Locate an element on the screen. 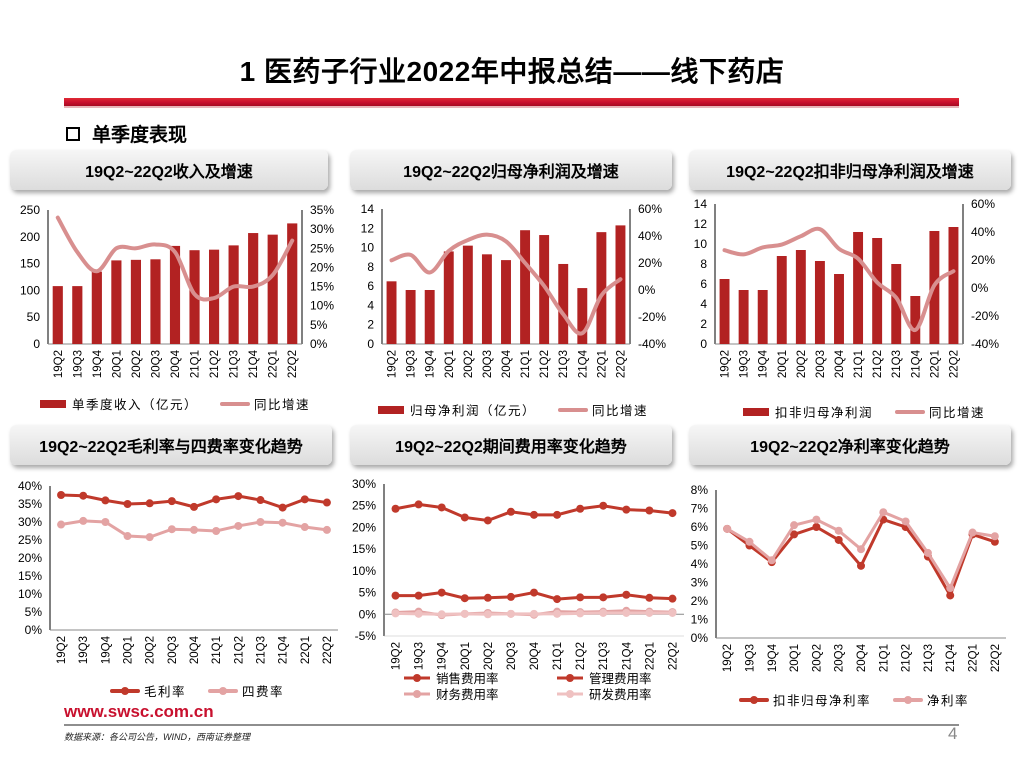 This screenshot has height=768, width=1024. c1-xtick: 21Q3 is located at coordinates (235, 364).